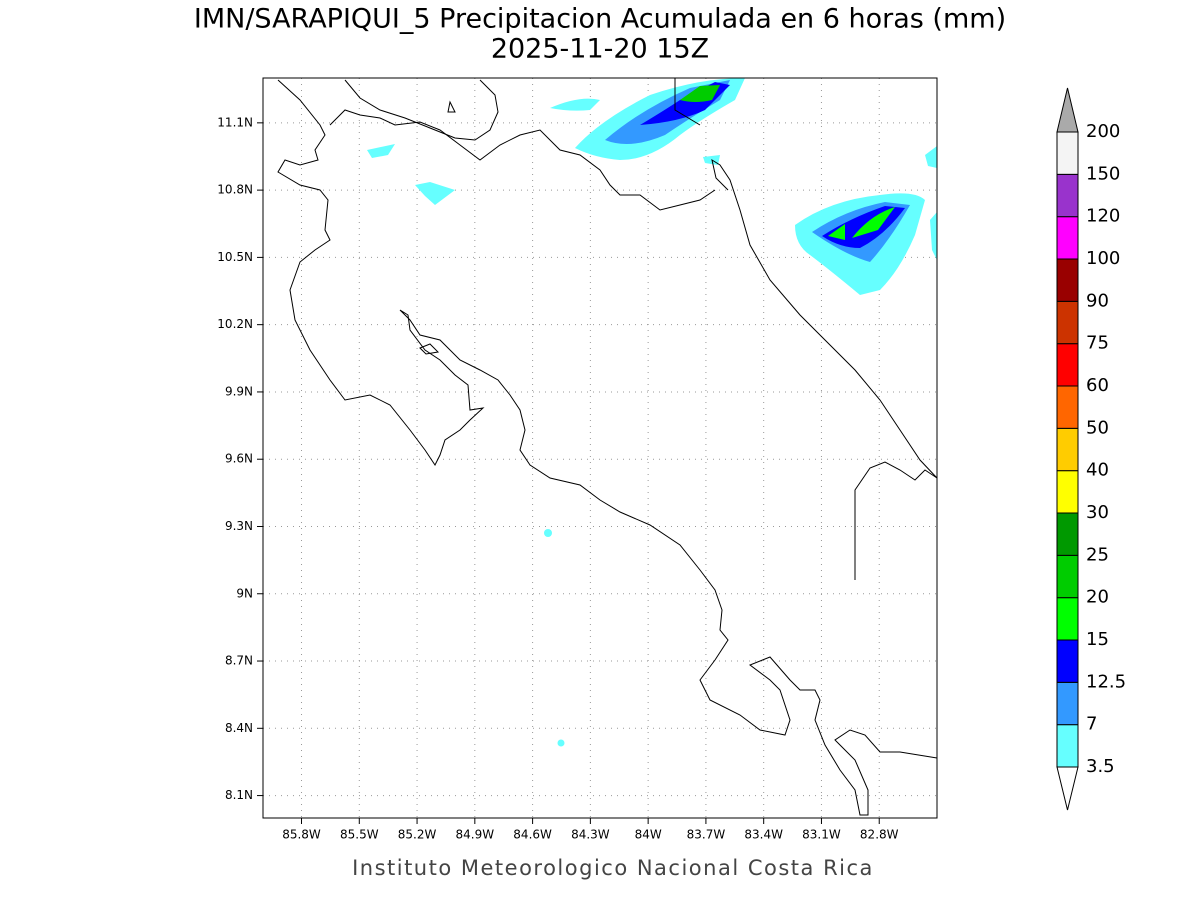  I want to click on colorbar-label: 120, so click(1103, 216).